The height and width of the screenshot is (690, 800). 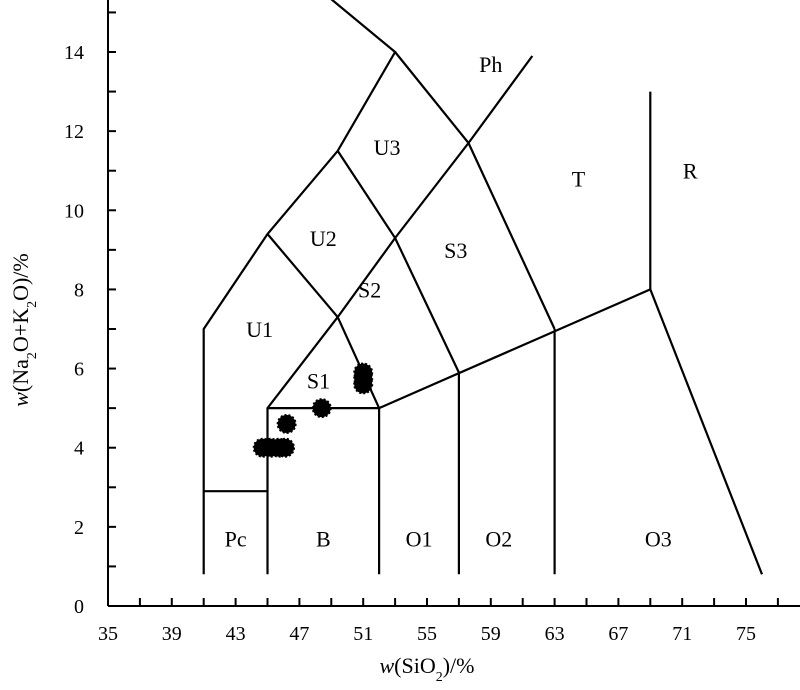 I want to click on x-tick-label: 67, so click(x=618, y=634).